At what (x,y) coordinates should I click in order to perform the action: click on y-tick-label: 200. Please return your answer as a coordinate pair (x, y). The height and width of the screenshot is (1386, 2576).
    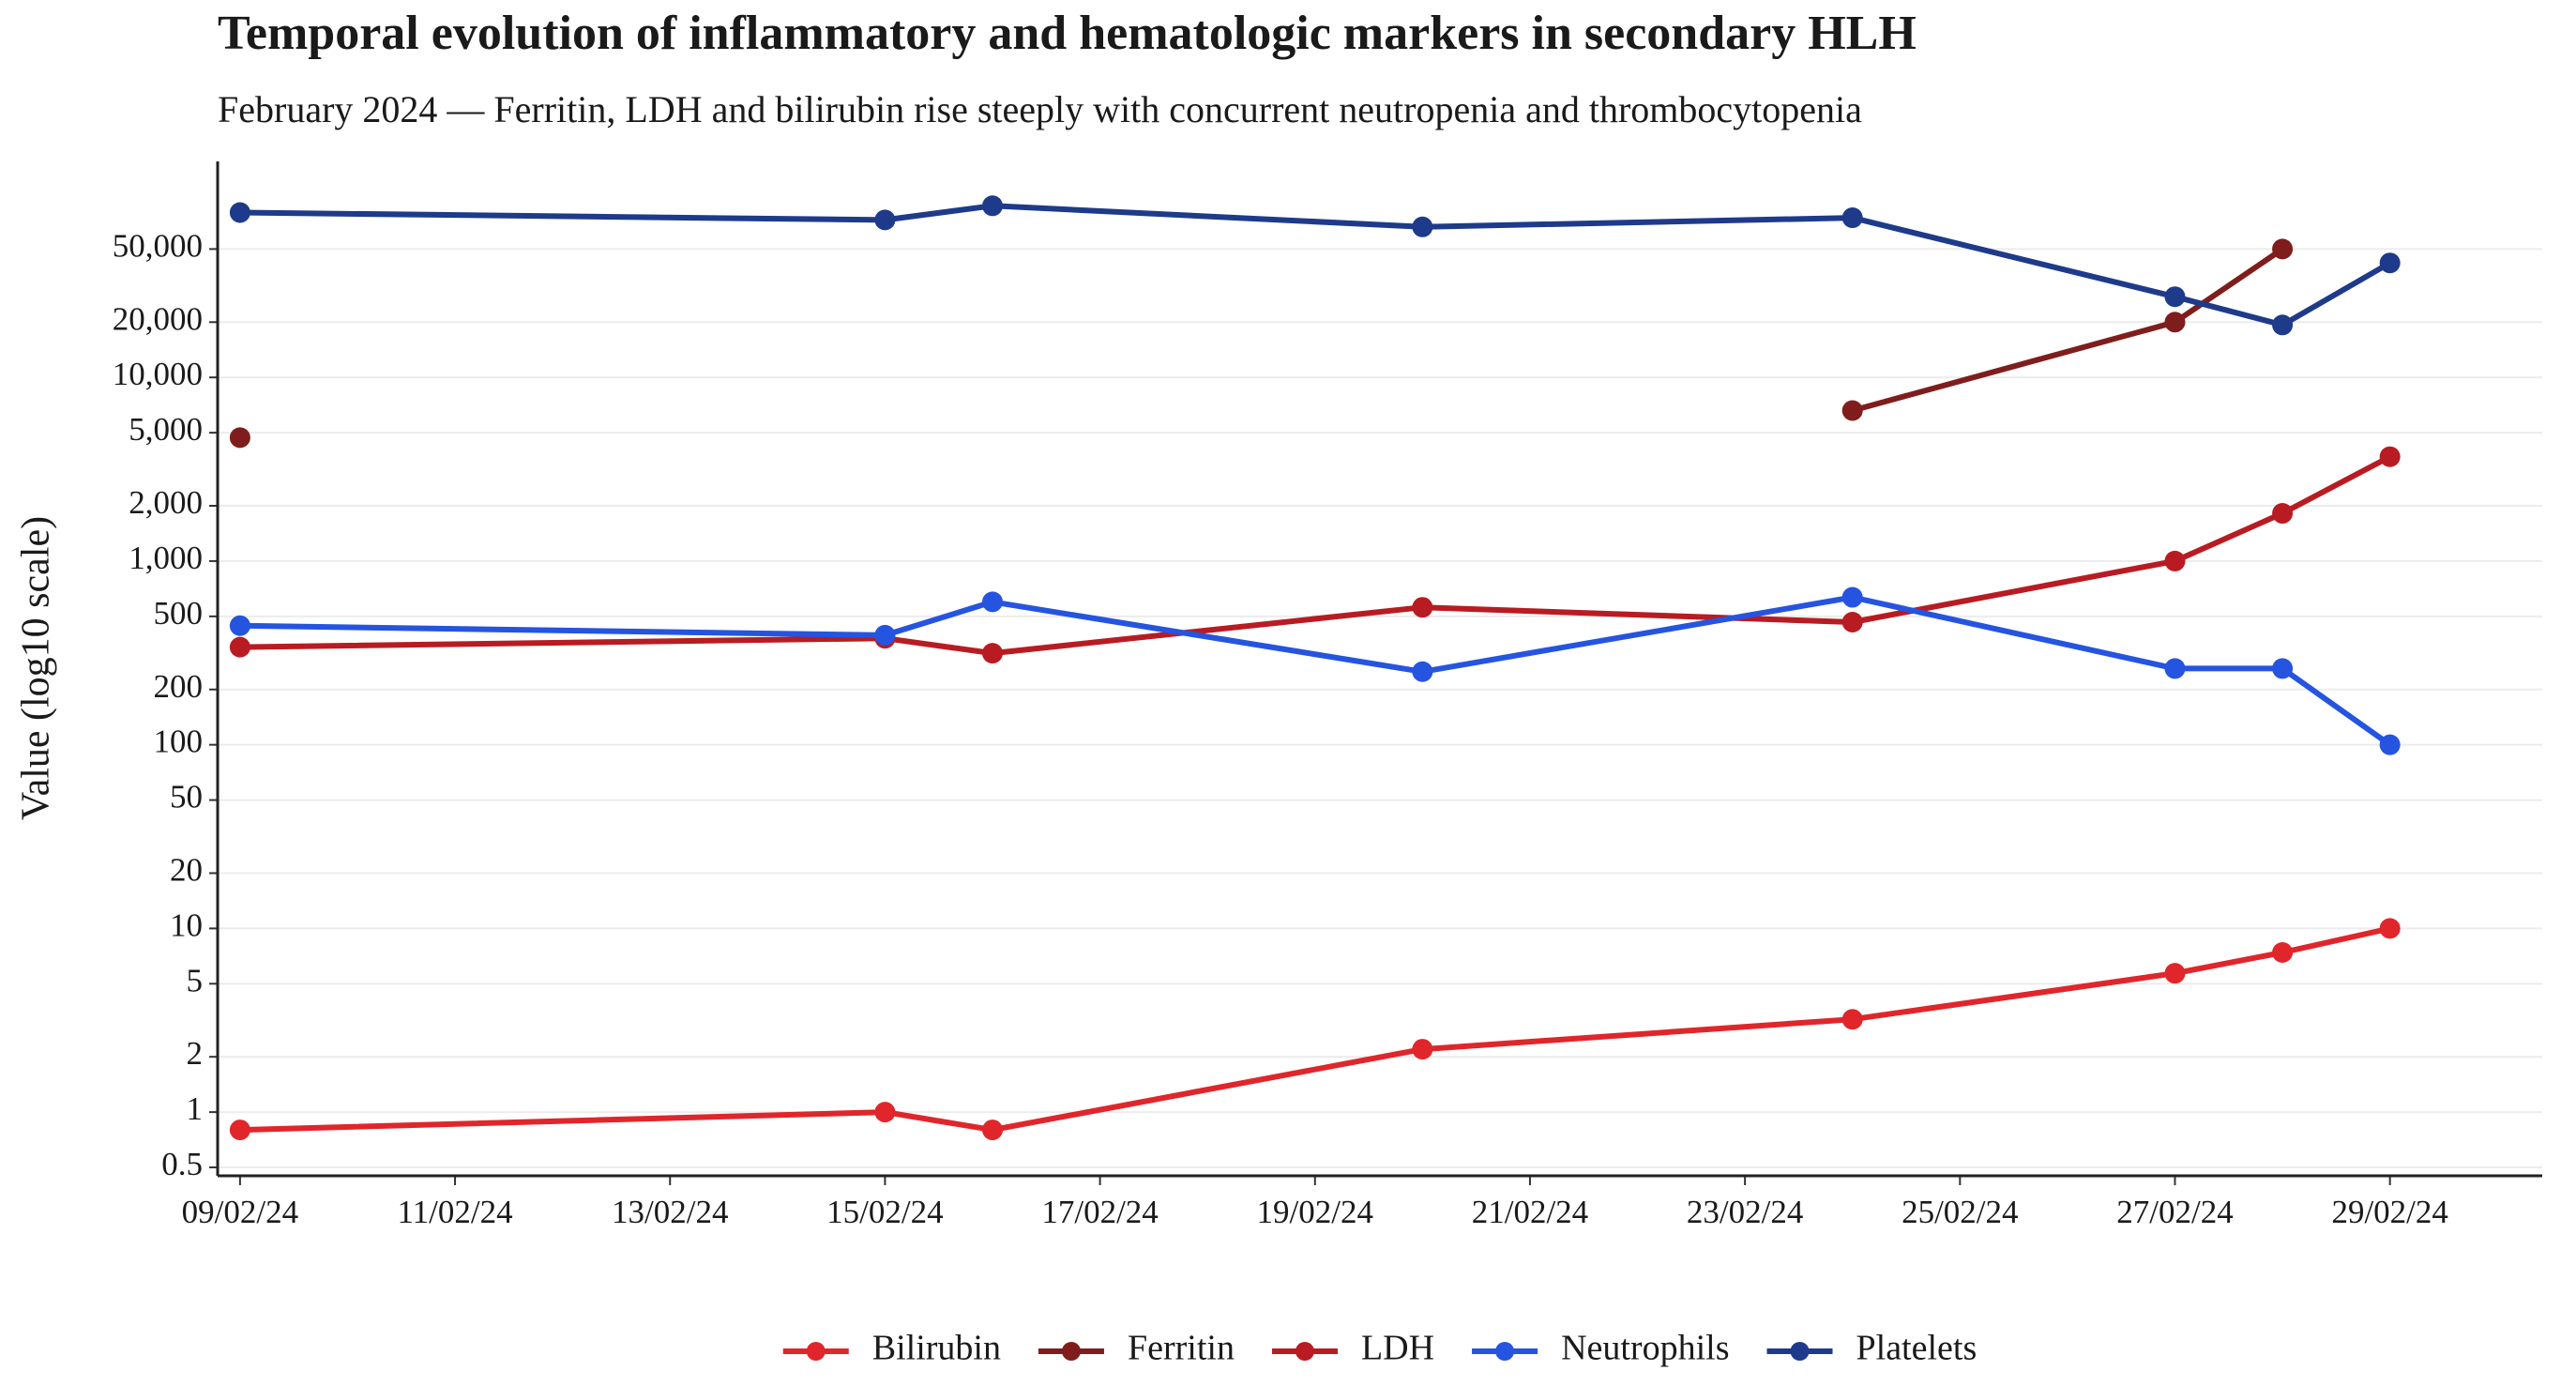
    Looking at the image, I should click on (179, 686).